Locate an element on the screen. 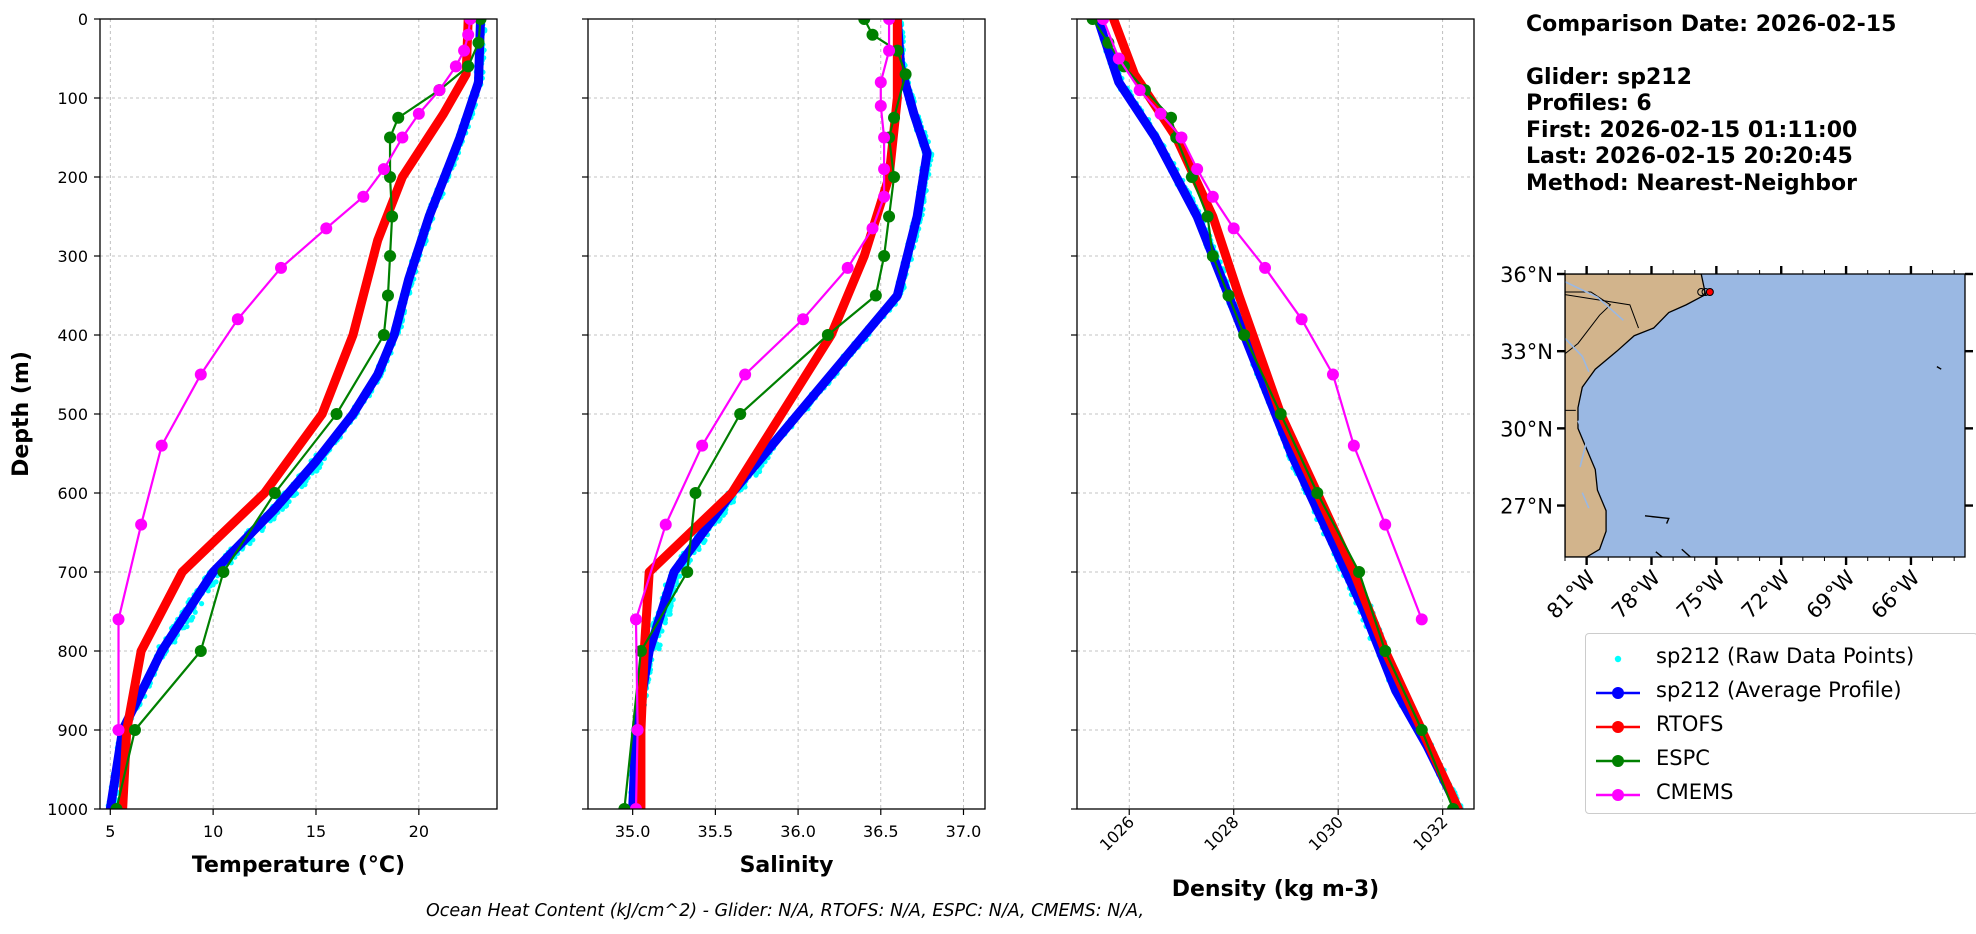 The height and width of the screenshot is (934, 1976). legend-item-espc: ESPC is located at coordinates (1781, 761).